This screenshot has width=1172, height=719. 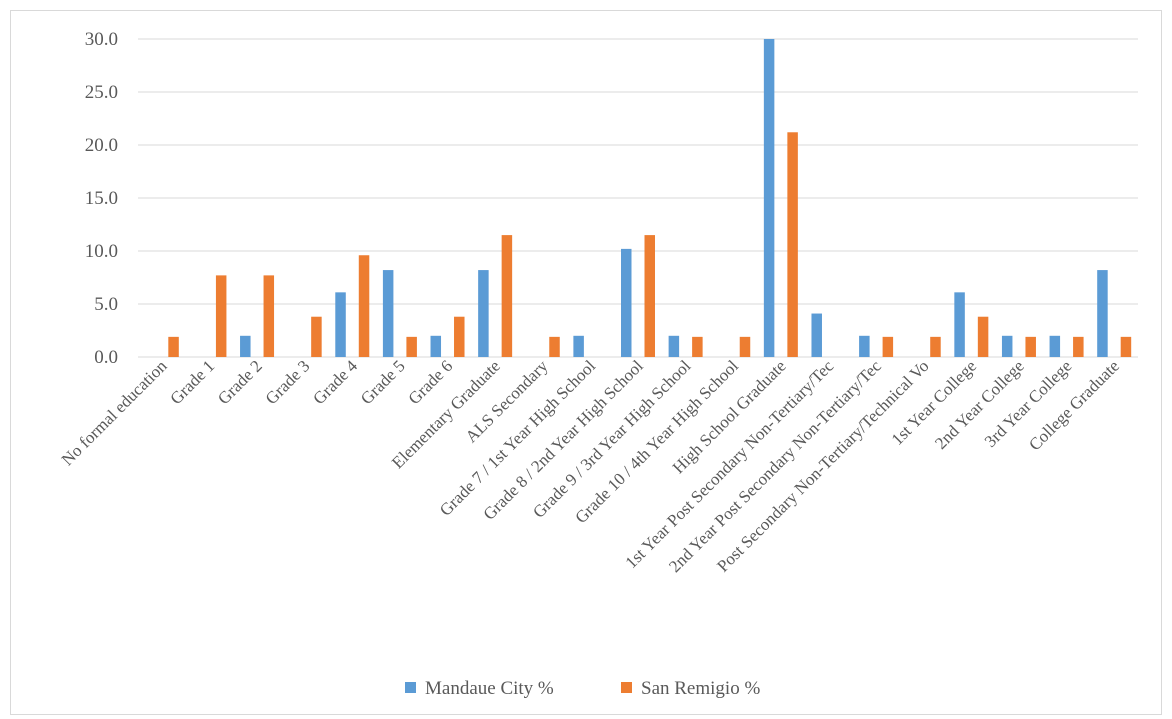 I want to click on y-tick-label: 20.0, so click(x=101, y=145).